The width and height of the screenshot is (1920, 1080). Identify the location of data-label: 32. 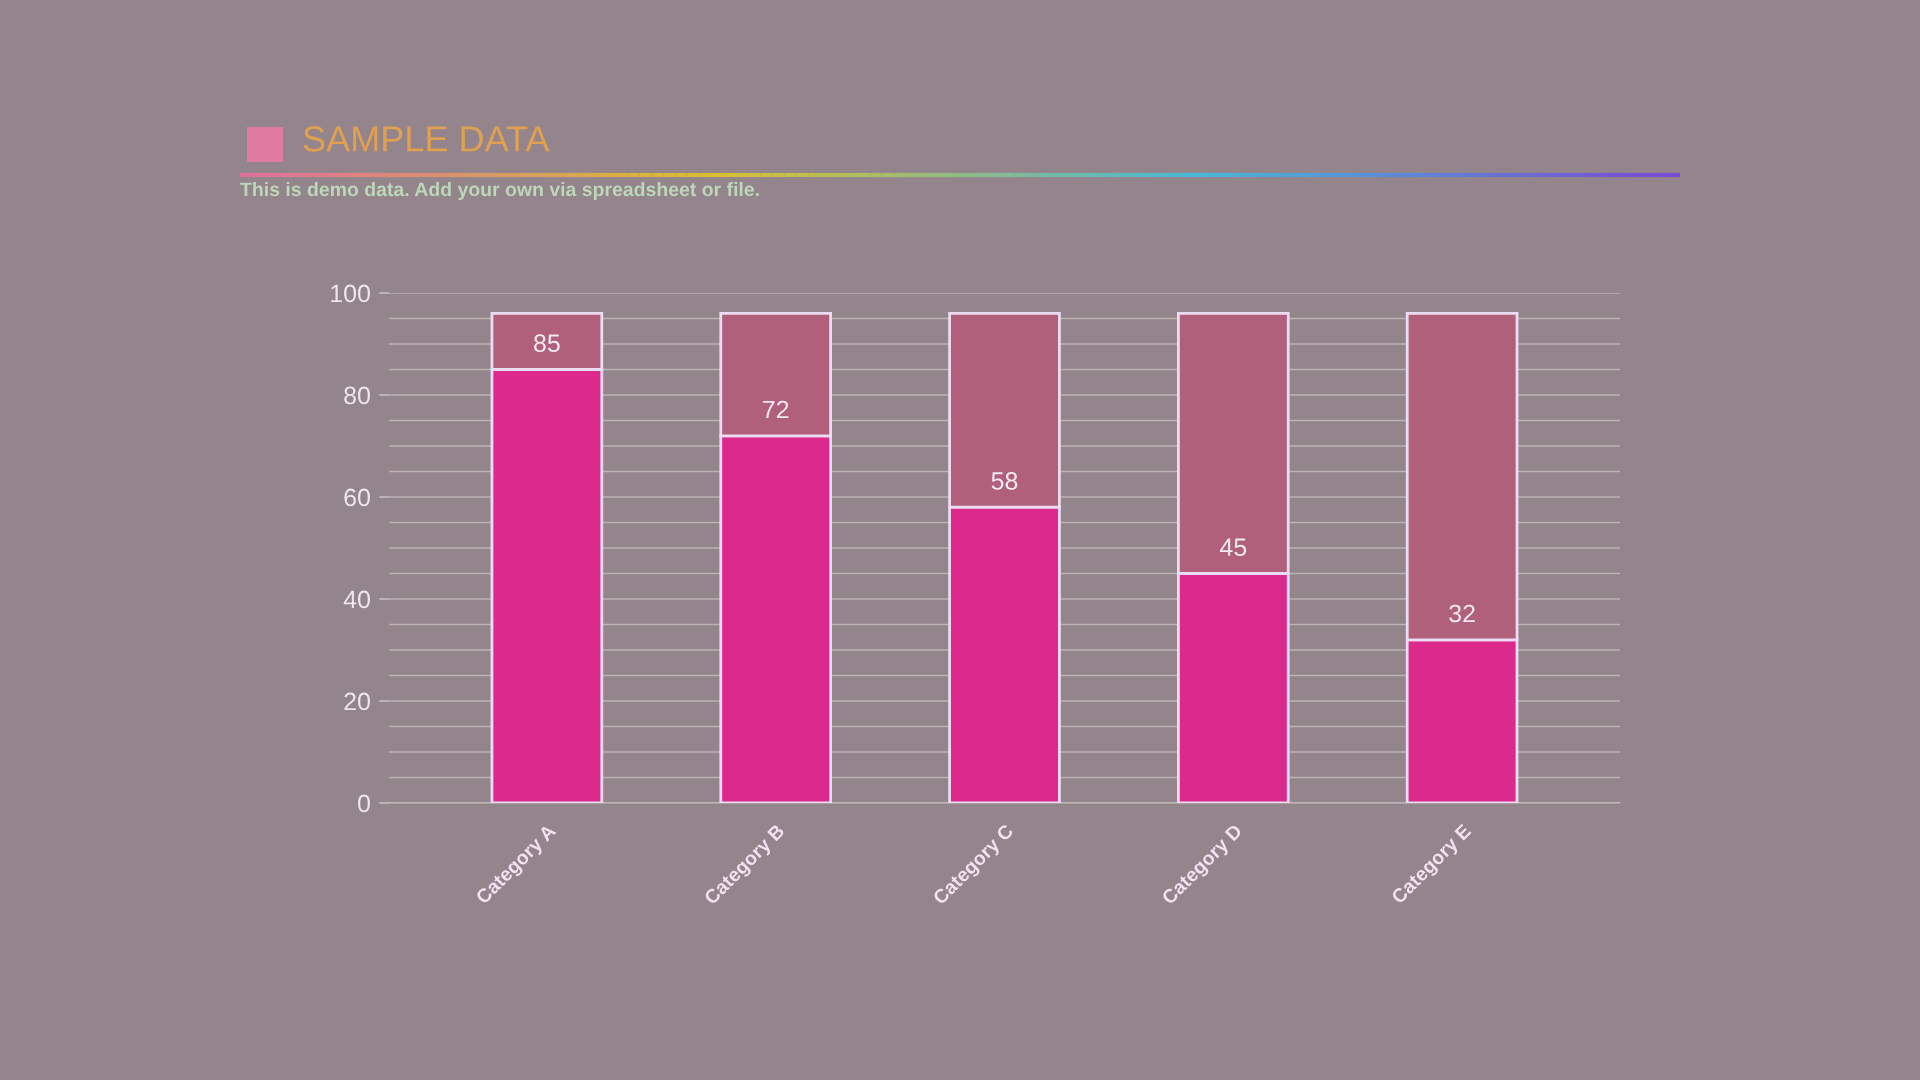
(1462, 613).